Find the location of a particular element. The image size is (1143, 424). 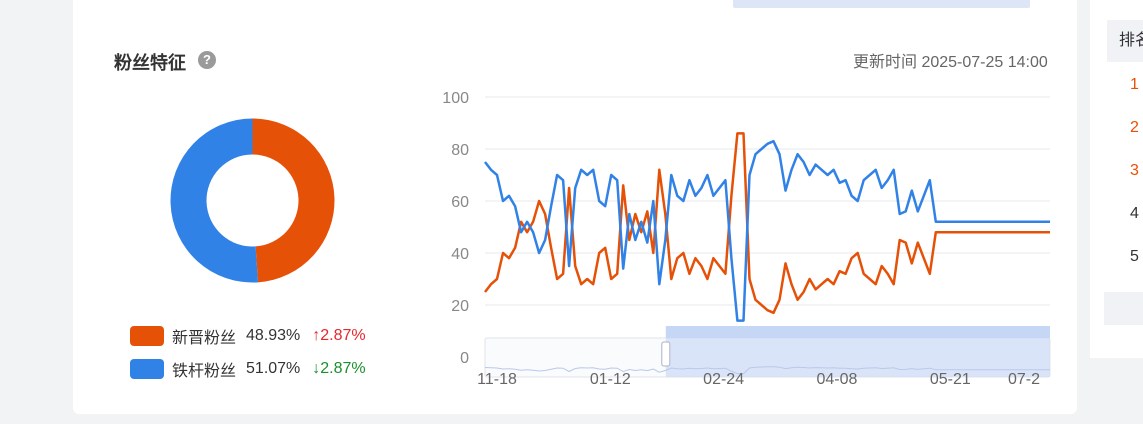

x-tick-label: 01-12 is located at coordinates (610, 379).